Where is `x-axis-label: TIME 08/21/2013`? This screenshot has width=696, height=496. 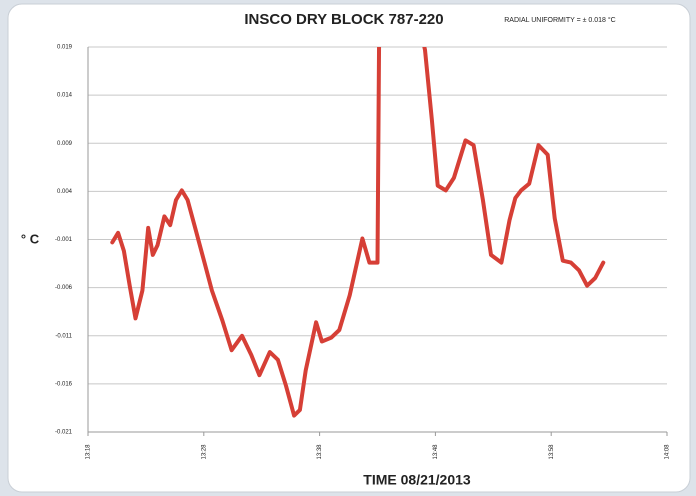 x-axis-label: TIME 08/21/2013 is located at coordinates (417, 480).